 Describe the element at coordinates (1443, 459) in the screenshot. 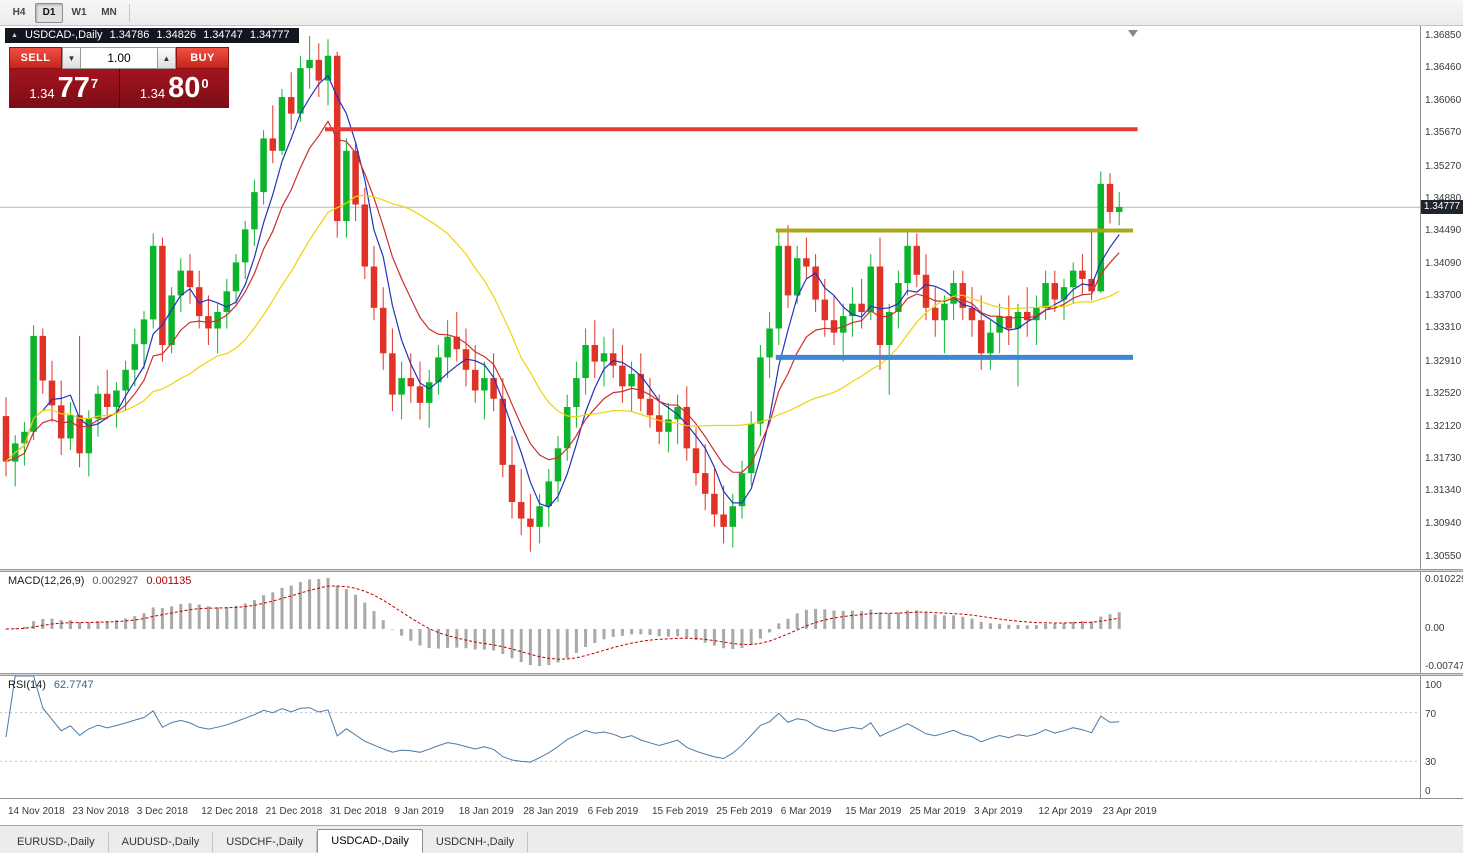

I see `price-axis-label: 1.31730` at that location.